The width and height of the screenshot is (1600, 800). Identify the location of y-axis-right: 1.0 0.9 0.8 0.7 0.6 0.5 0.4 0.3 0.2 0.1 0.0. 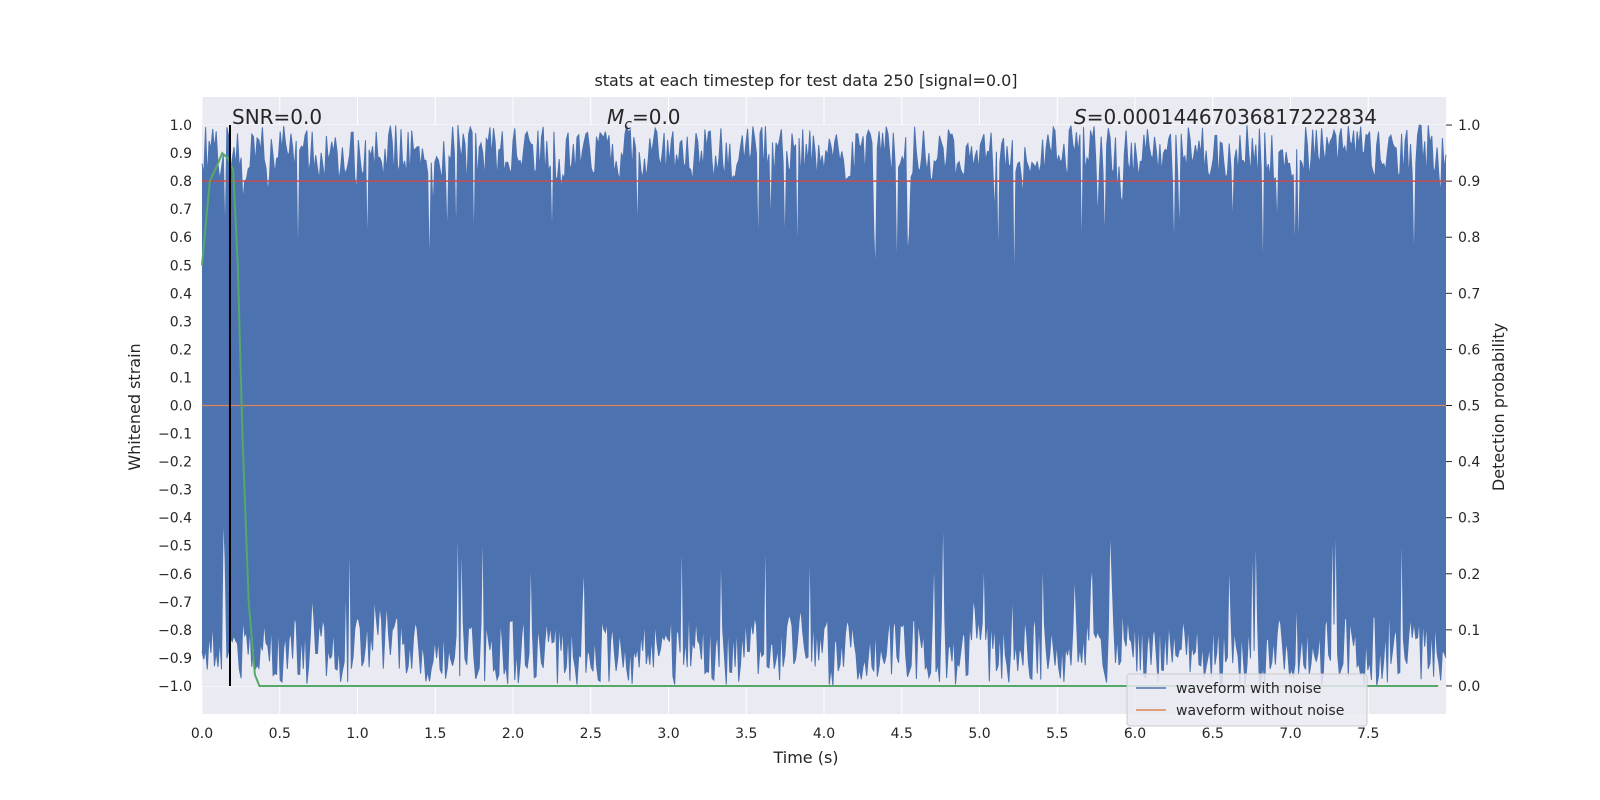
(1463, 406).